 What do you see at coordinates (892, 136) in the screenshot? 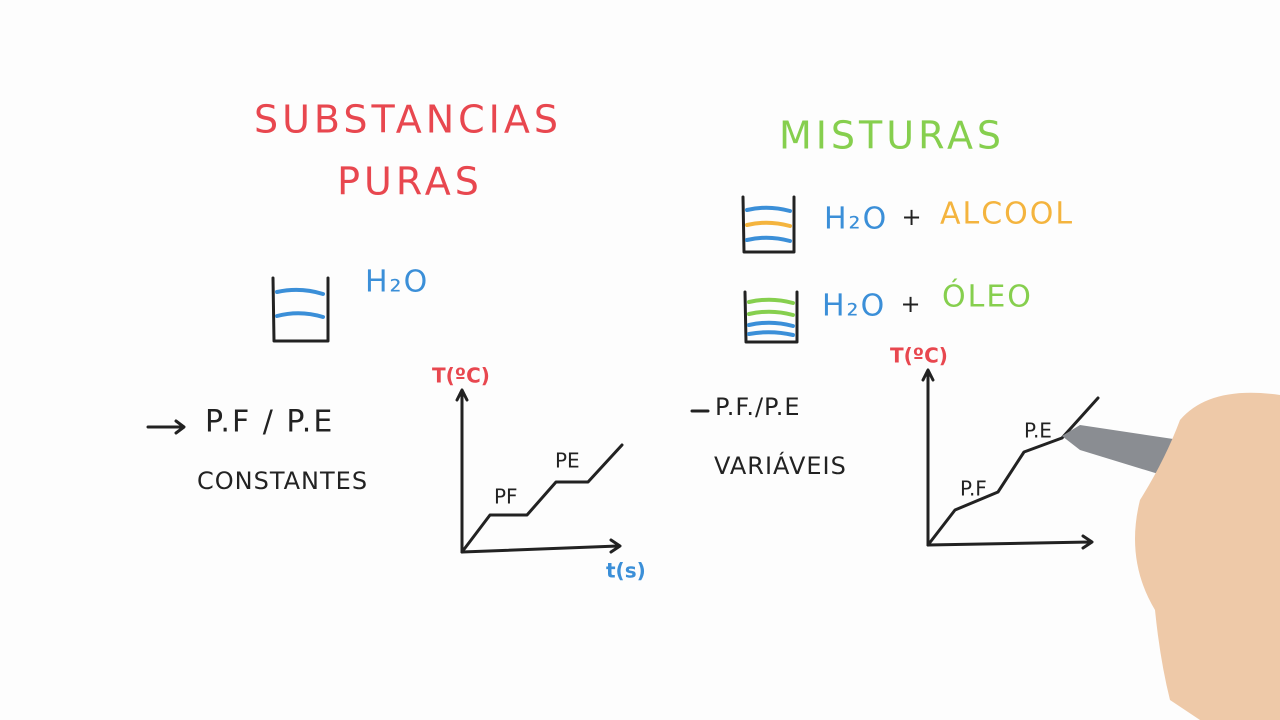
I see `right-title: MISTURAS` at bounding box center [892, 136].